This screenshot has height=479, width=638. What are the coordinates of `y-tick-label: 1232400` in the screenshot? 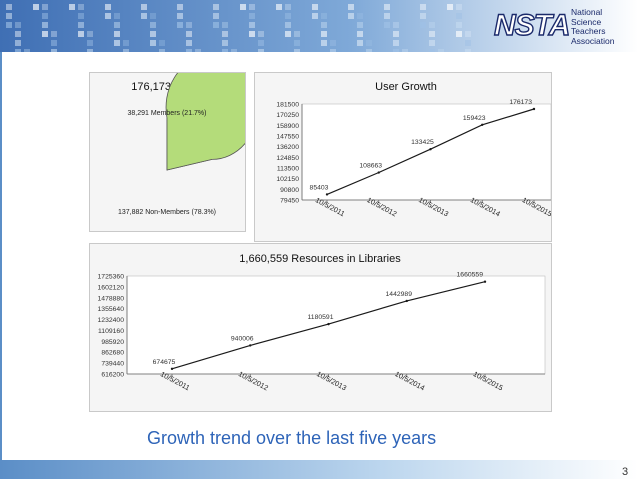 It's located at (111, 320).